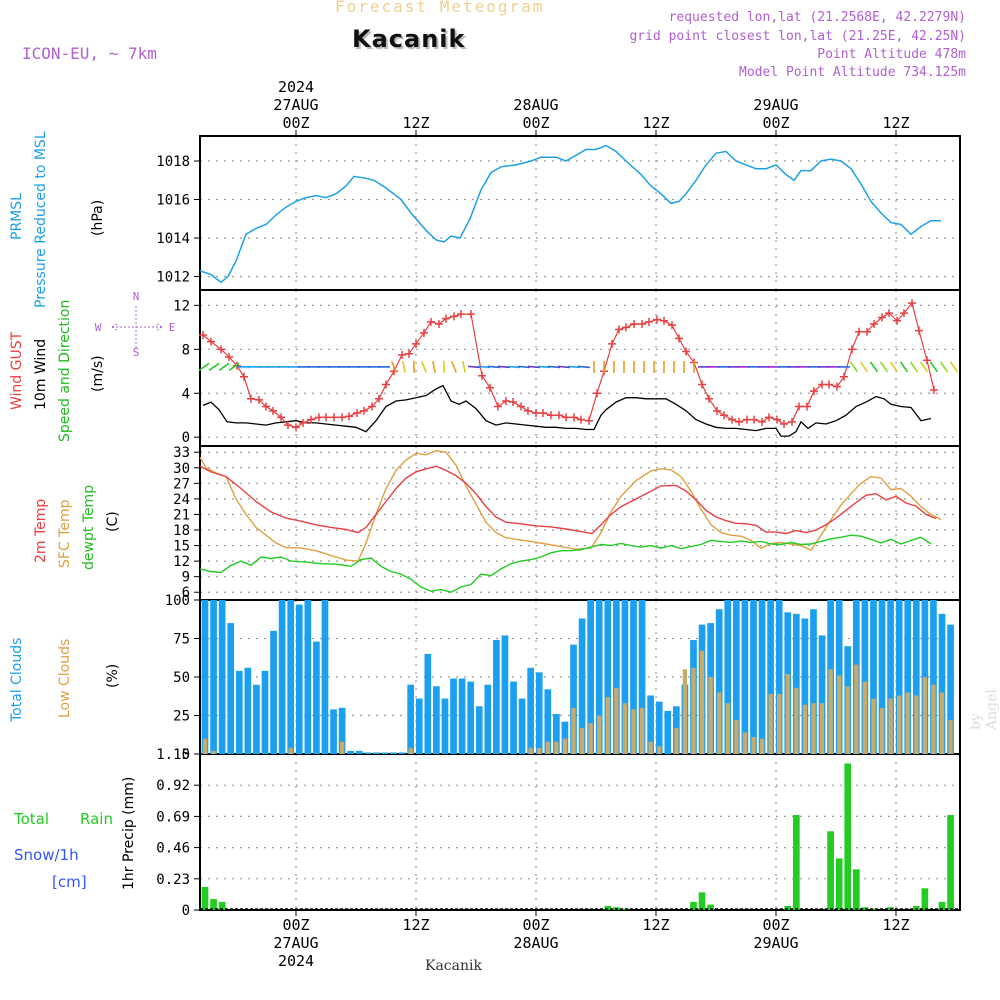  Describe the element at coordinates (32, 819) in the screenshot. I see `legend-total: Total` at that location.